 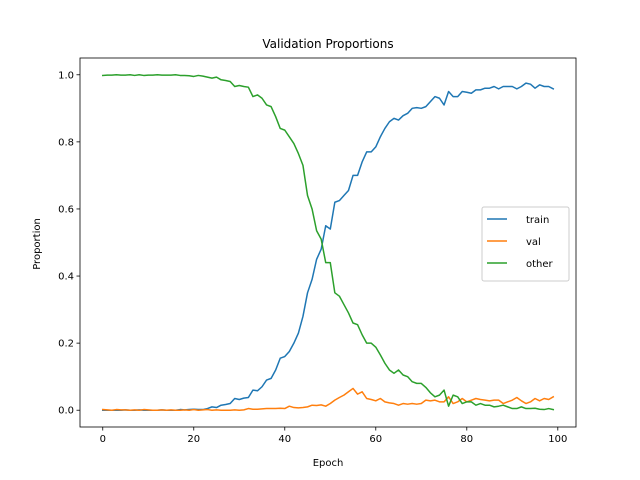 What do you see at coordinates (103, 439) in the screenshot?
I see `x-tick-label: 0` at bounding box center [103, 439].